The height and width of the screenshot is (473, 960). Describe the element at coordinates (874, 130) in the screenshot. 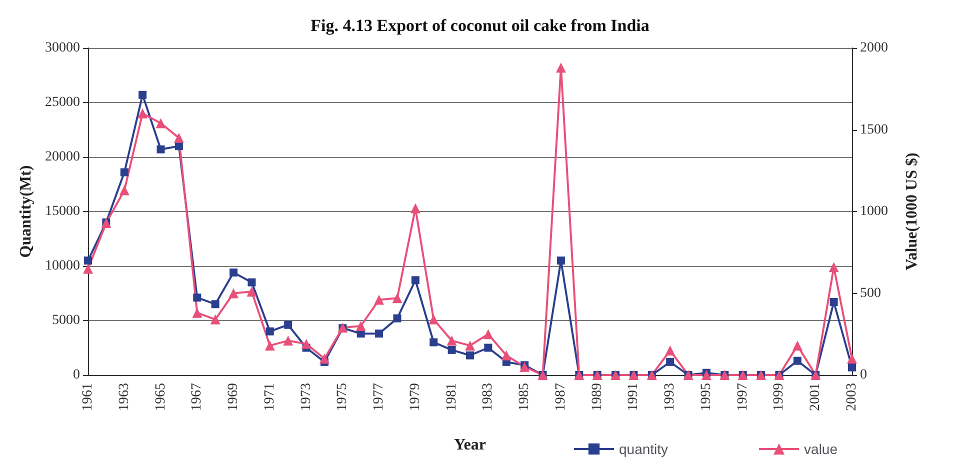

I see `y2-tick-label: 1500` at that location.